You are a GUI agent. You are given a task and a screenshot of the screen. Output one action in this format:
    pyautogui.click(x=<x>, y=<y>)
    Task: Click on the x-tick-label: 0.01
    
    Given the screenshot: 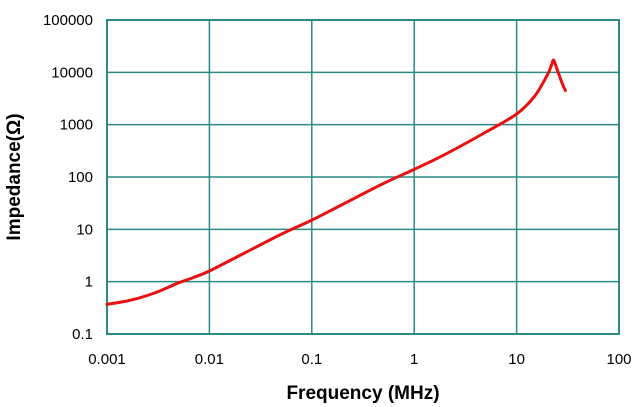 What is the action you would take?
    pyautogui.click(x=209, y=359)
    